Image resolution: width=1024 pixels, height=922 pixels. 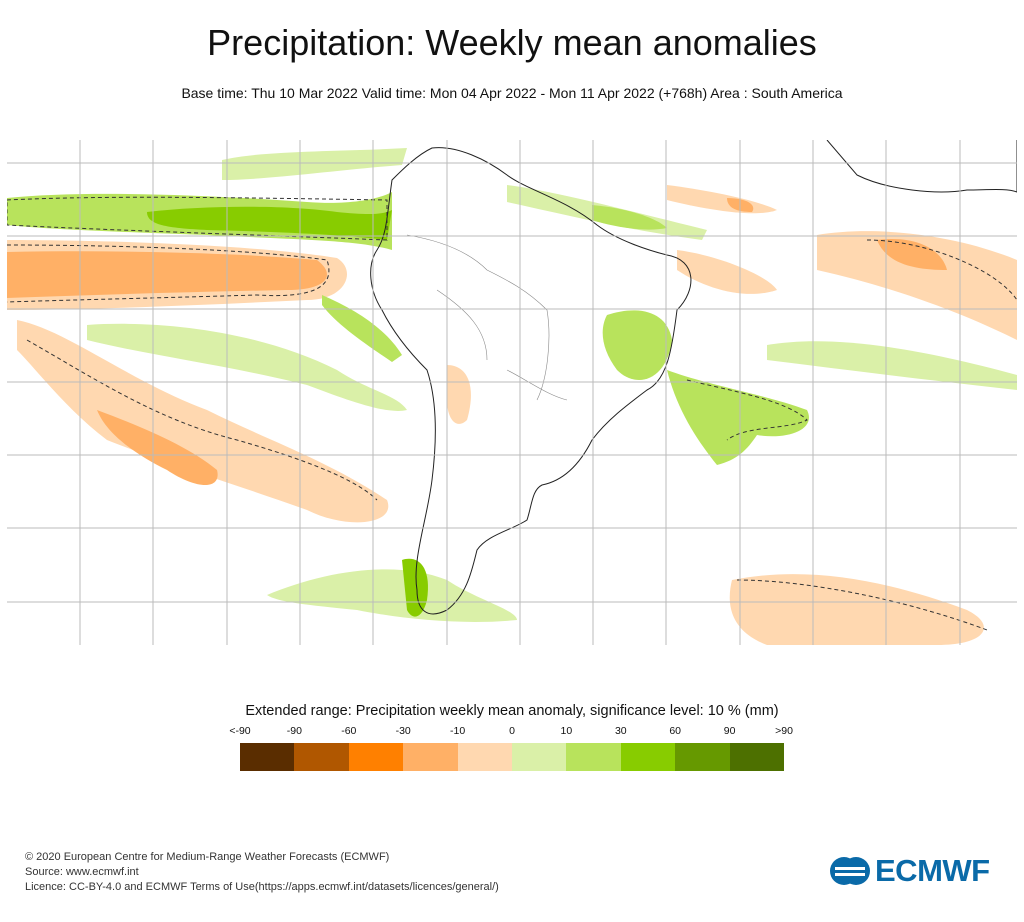 I want to click on legend-ticks: <-90 -90 -60 -30 -10 0 10 30 60 90 >90, so click(x=511, y=732).